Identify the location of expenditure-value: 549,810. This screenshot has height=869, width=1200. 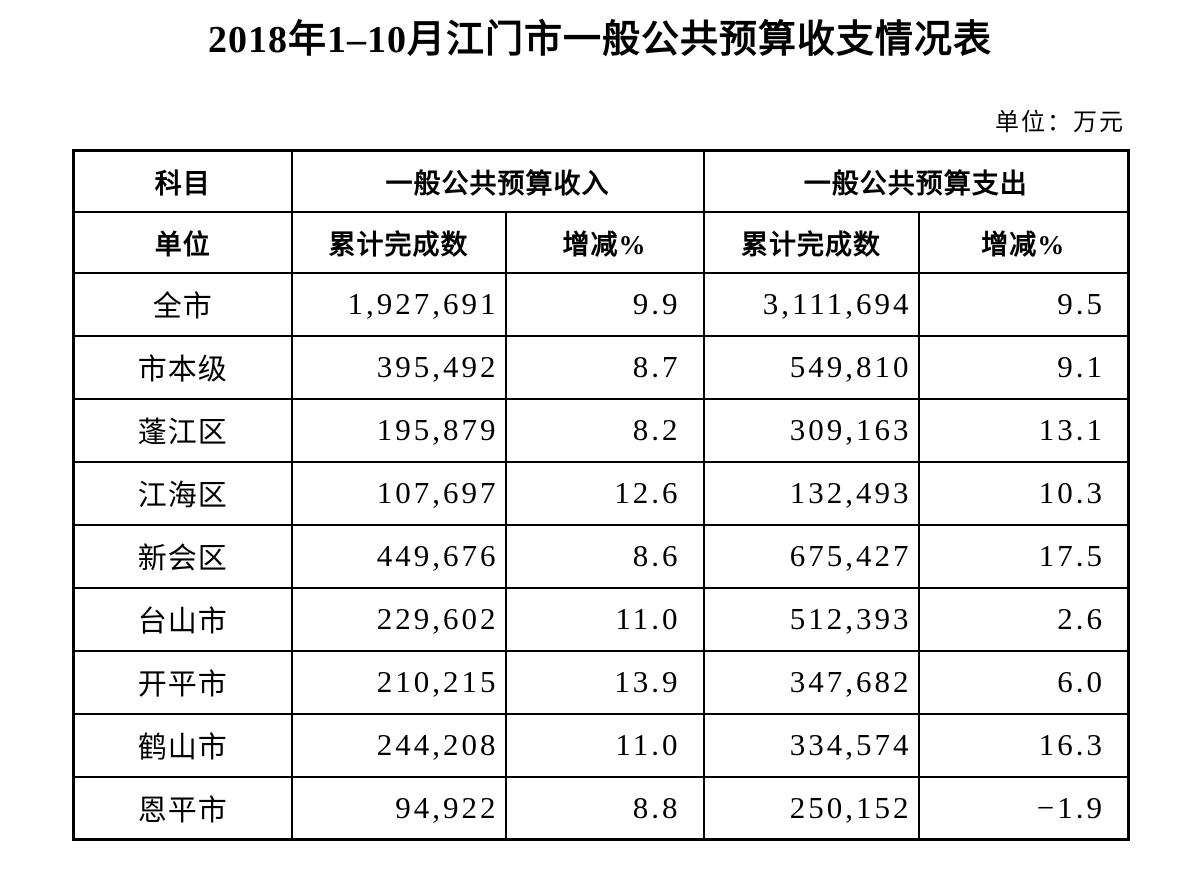
(811, 367).